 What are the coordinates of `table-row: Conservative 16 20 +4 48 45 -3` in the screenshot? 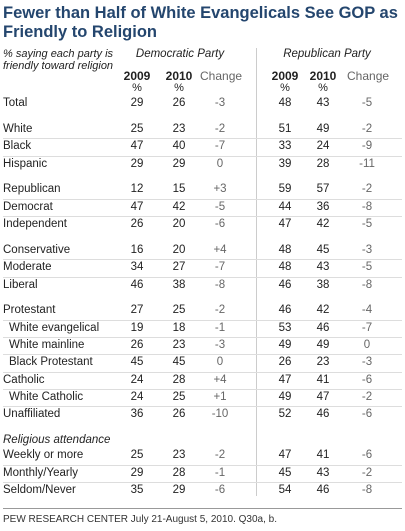 It's located at (202, 250).